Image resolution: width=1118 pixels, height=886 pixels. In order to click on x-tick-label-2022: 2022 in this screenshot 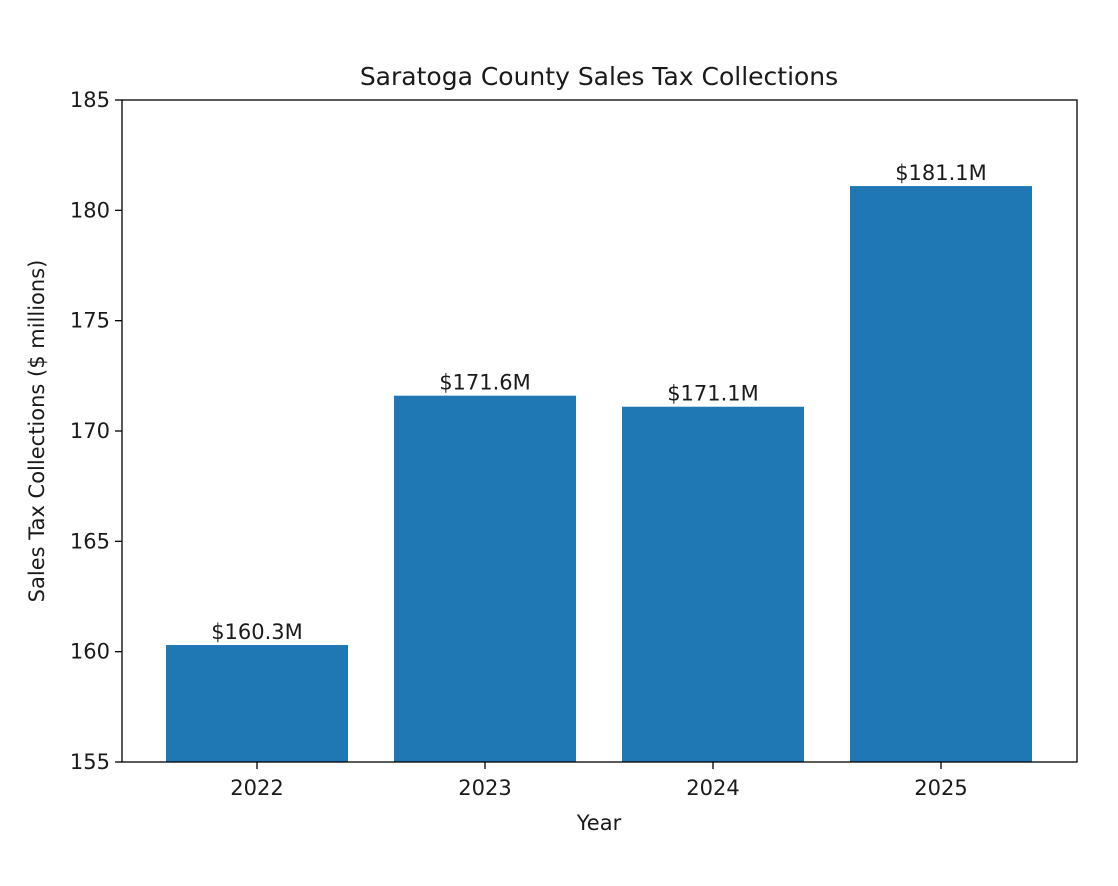, I will do `click(256, 788)`.